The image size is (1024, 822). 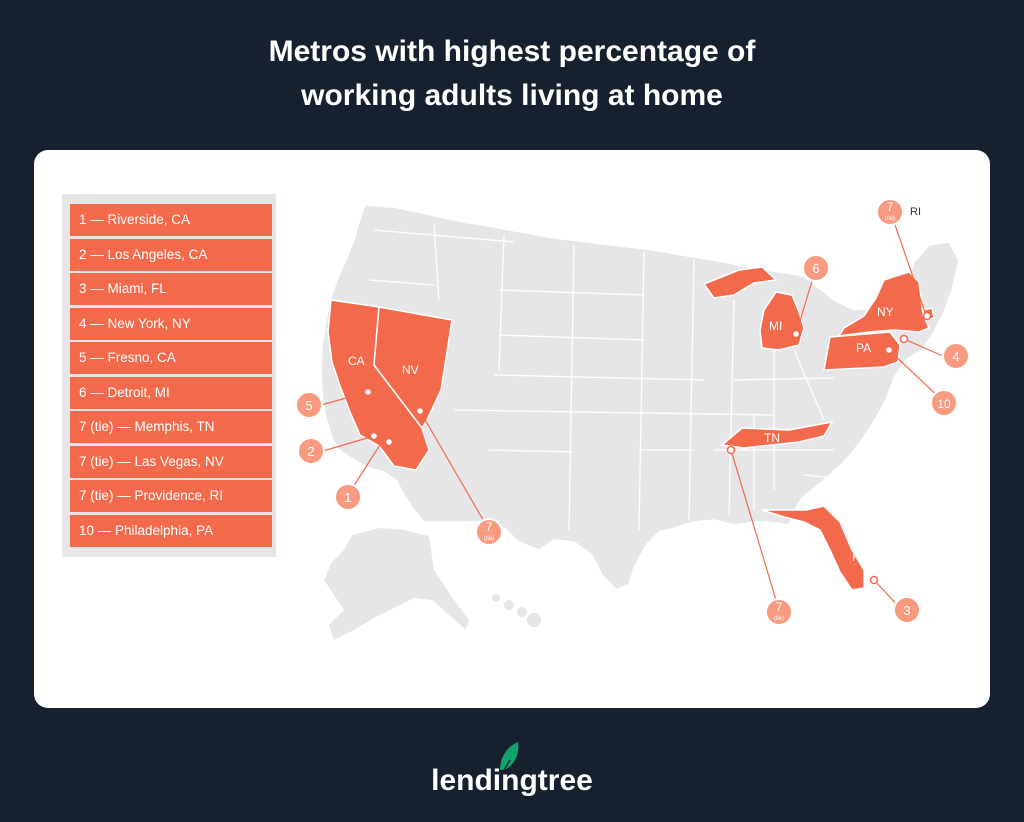 What do you see at coordinates (512, 95) in the screenshot?
I see `title-line-2: working adults living at home` at bounding box center [512, 95].